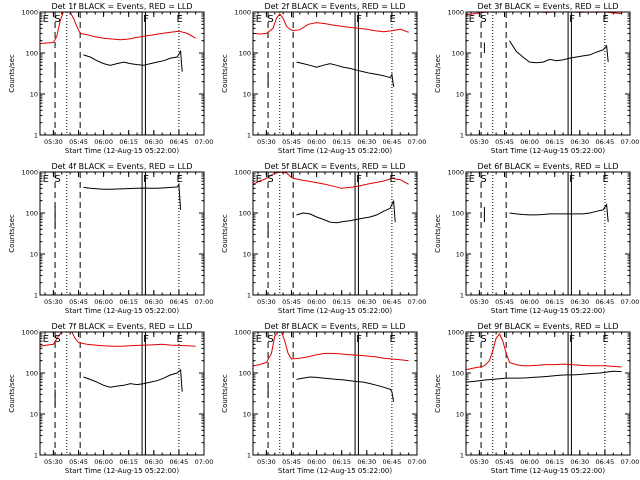 The width and height of the screenshot is (640, 480). I want to click on panel-title: Det 9f BLACK = Events, RED = LLD, so click(547, 326).